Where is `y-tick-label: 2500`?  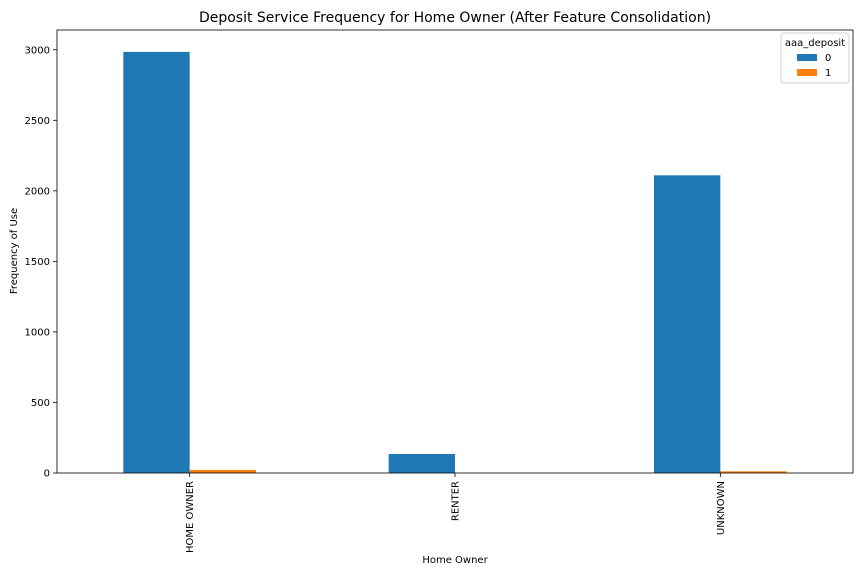
y-tick-label: 2500 is located at coordinates (37, 121).